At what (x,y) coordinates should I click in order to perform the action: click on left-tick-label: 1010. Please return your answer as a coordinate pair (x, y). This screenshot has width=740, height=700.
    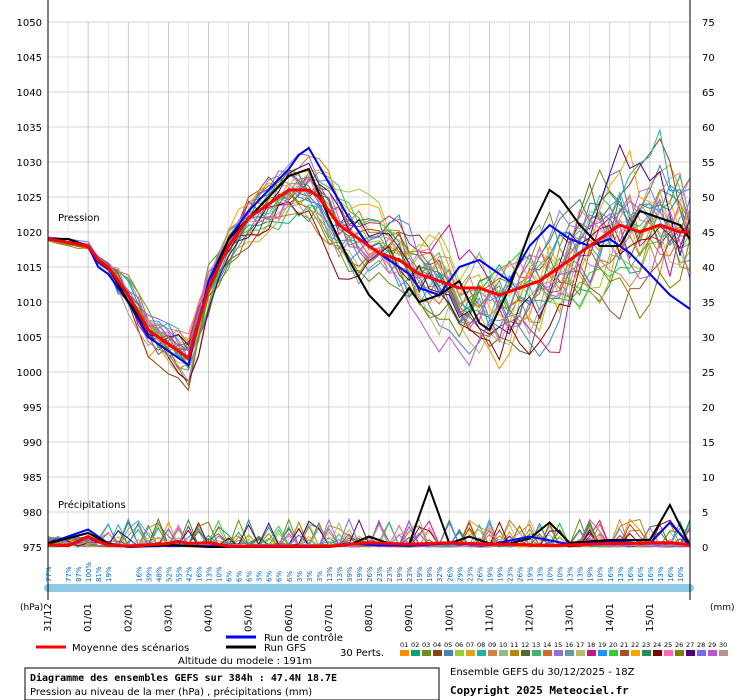
    Looking at the image, I should click on (29, 303).